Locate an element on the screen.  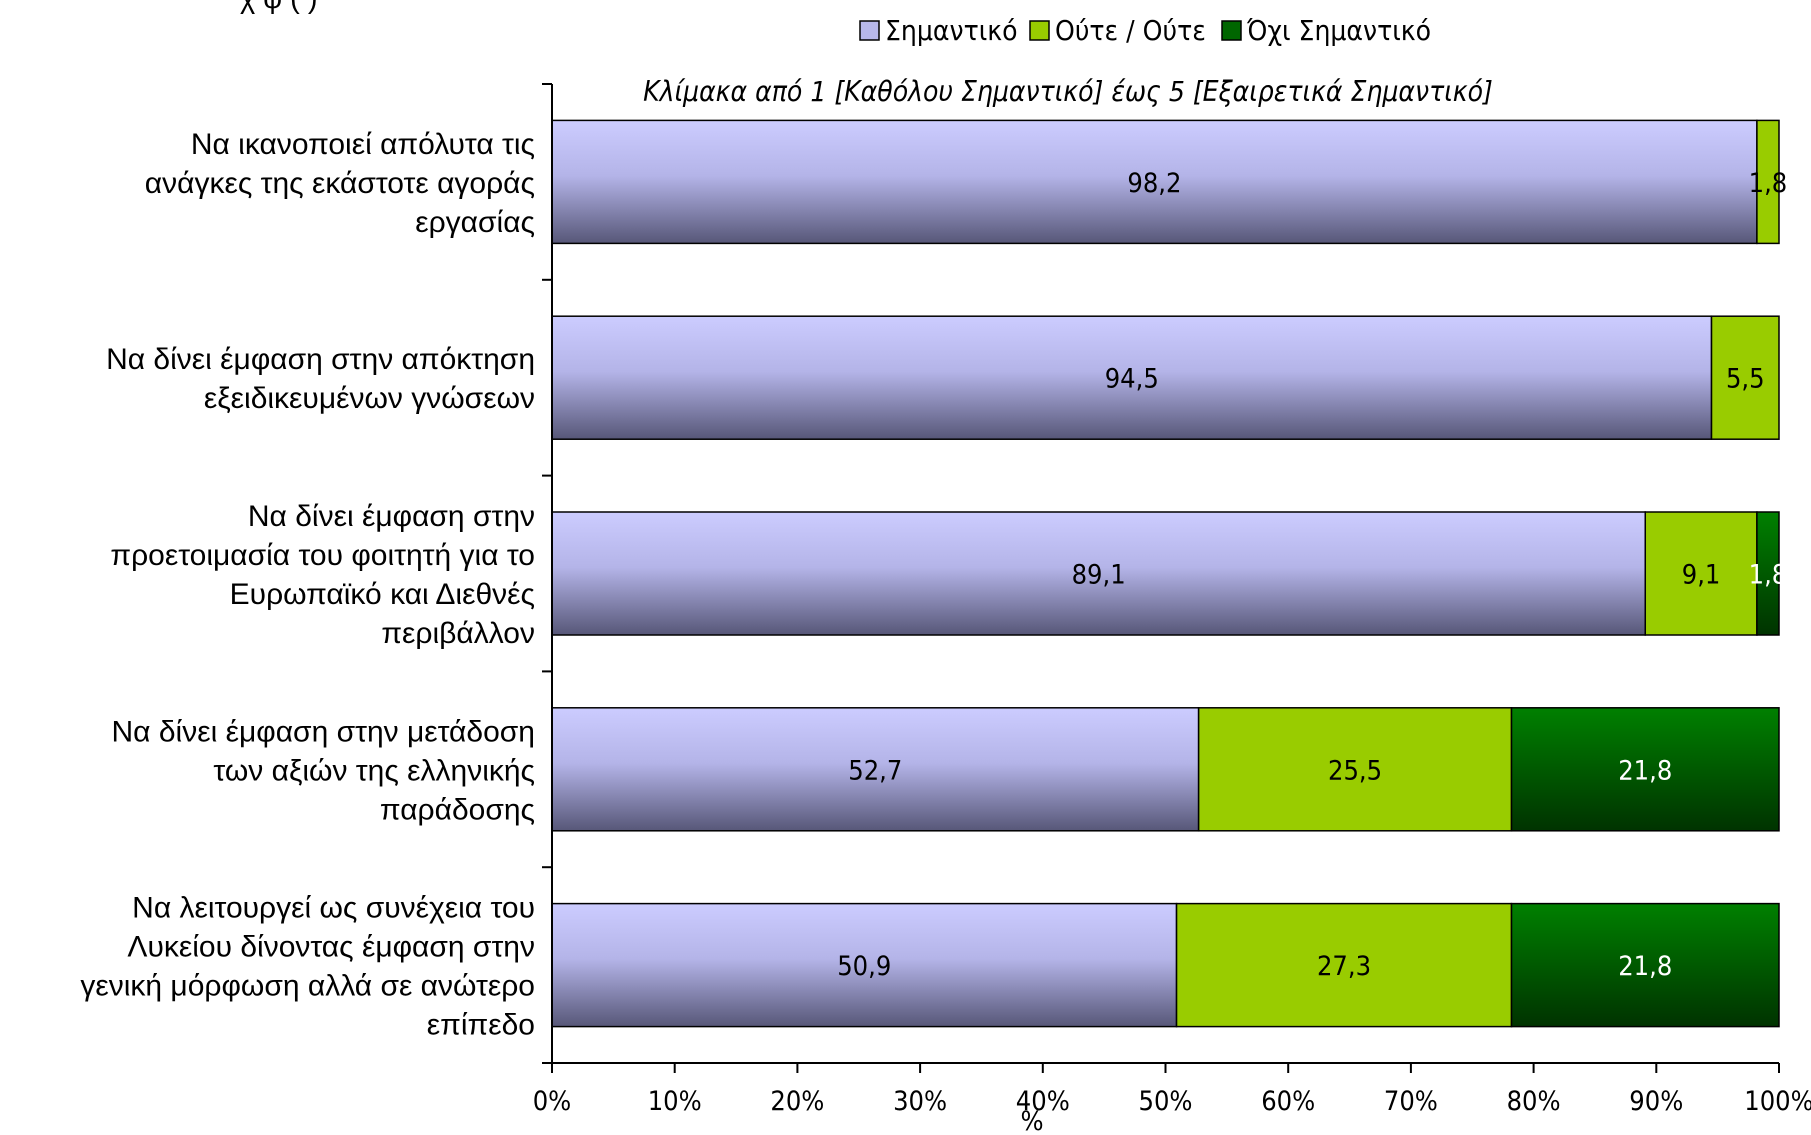
data-label: 50,9 is located at coordinates (864, 966).